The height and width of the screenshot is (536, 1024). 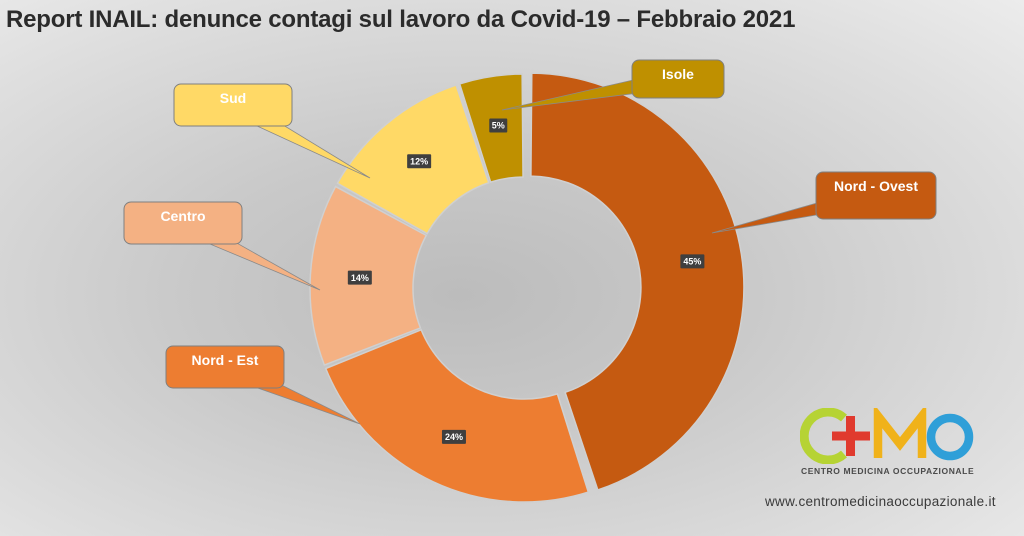 I want to click on percent-label-sud: 12%, so click(x=419, y=161).